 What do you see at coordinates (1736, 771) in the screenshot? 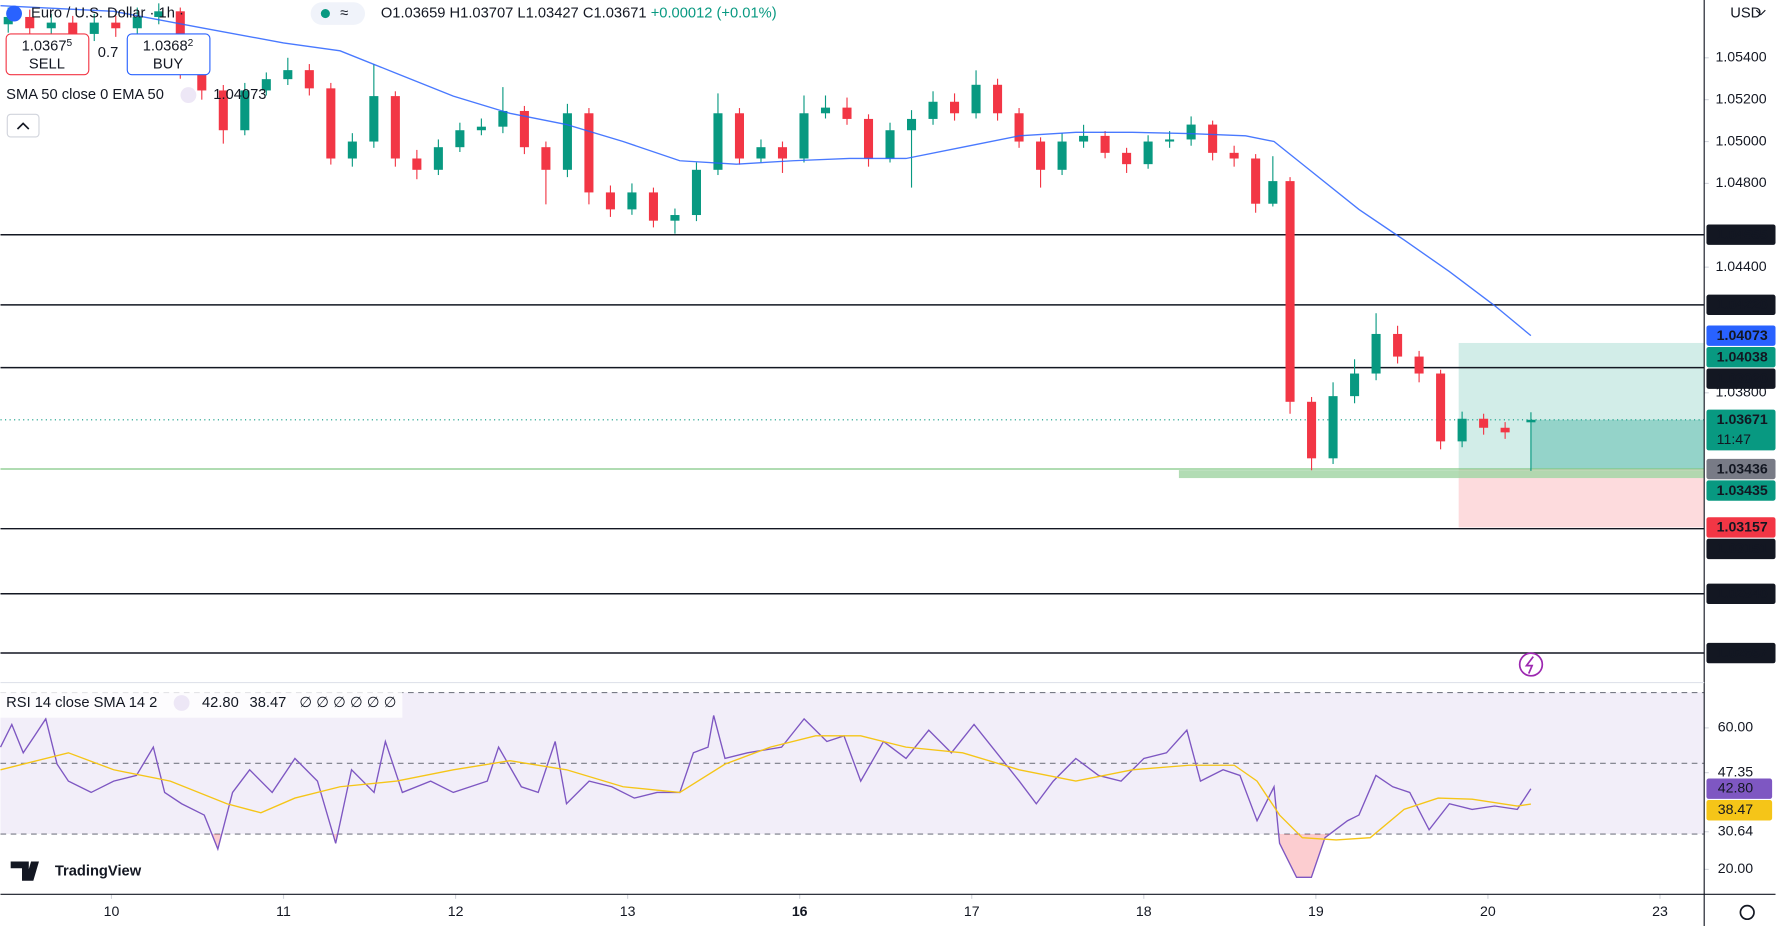
I see `y-tick-label: 47.35` at bounding box center [1736, 771].